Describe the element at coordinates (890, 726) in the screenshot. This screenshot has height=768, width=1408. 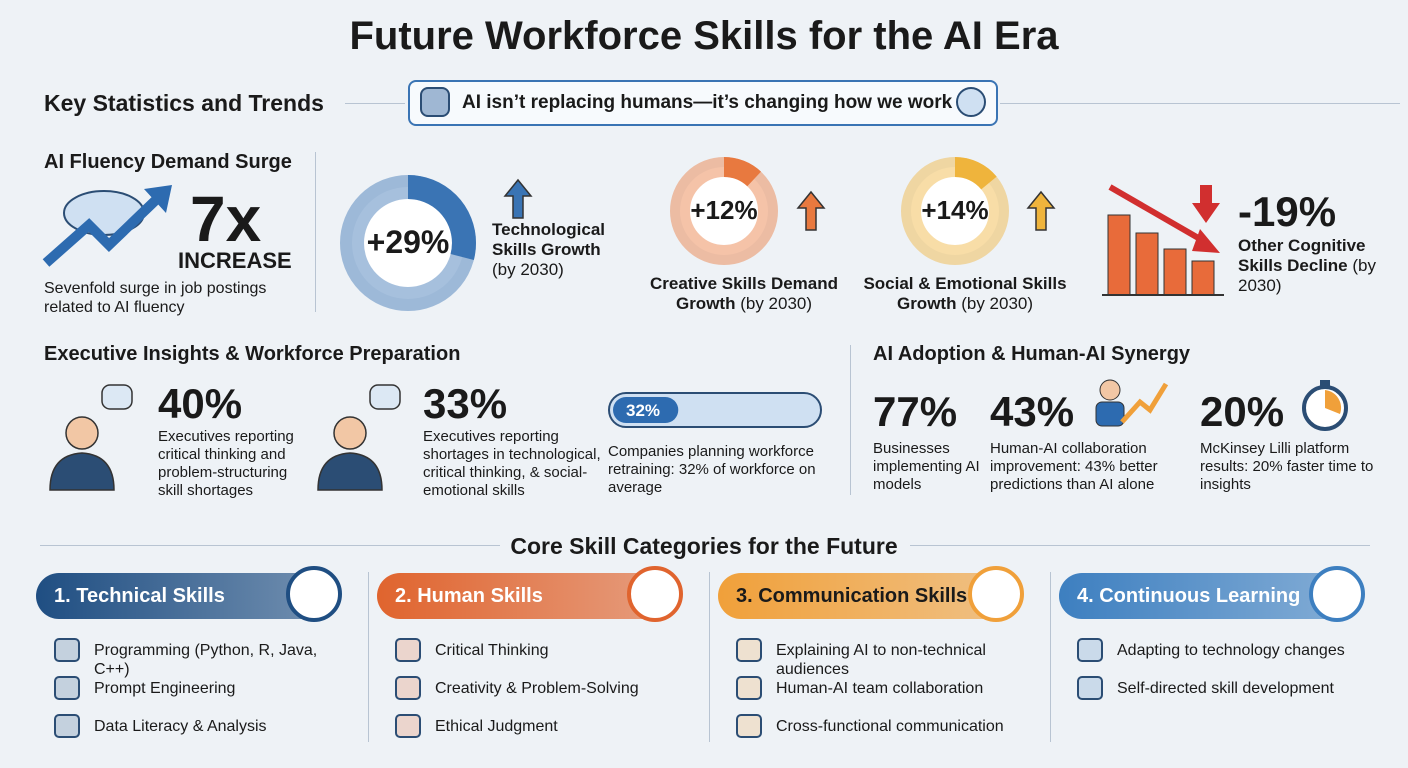
I see `skill-item: Cross-functional communication` at that location.